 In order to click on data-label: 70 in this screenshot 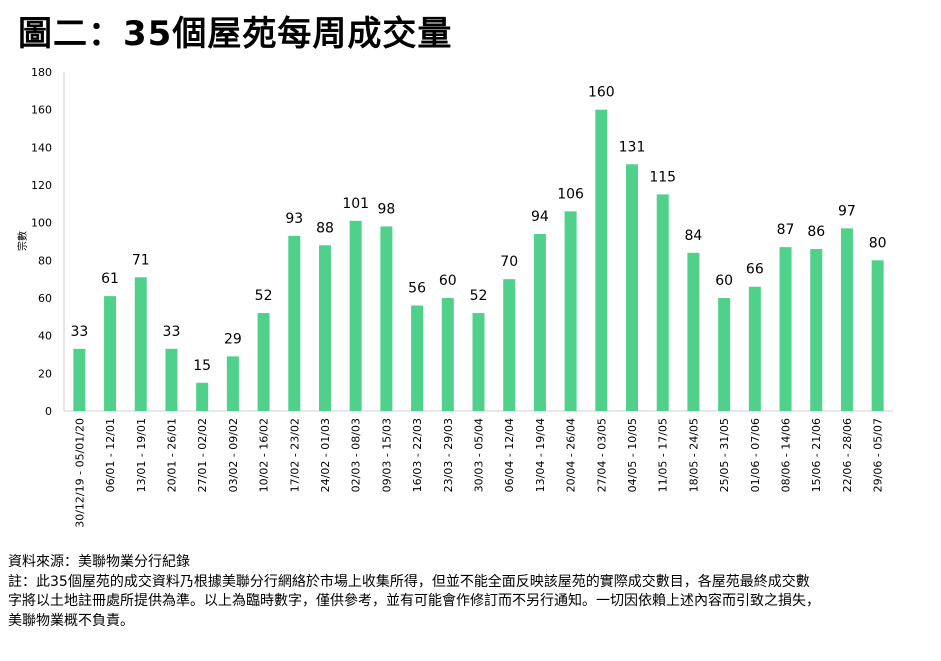, I will do `click(509, 262)`.